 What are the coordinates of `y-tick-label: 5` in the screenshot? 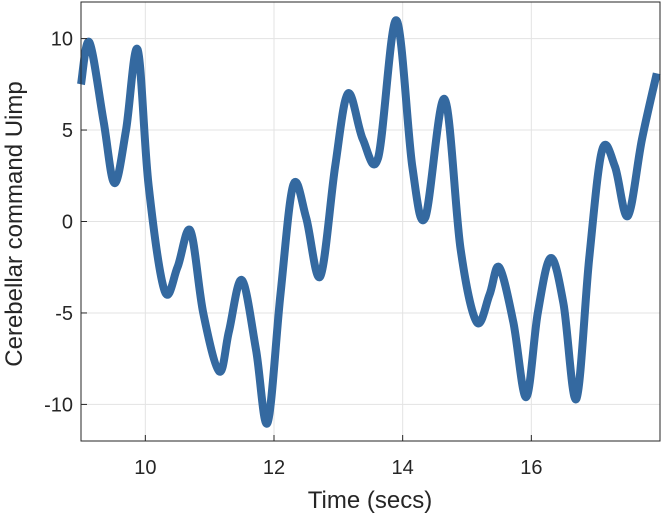 It's located at (67, 131).